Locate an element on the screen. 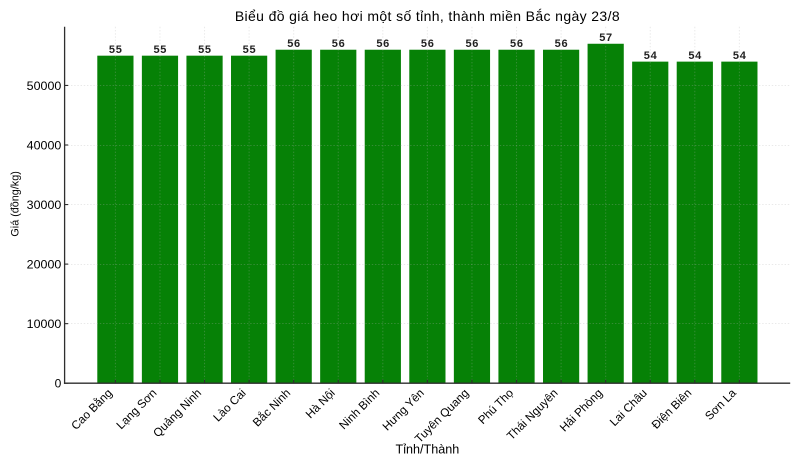 Image resolution: width=800 pixels, height=472 pixels. svg-text: 30000 is located at coordinates (44, 205).